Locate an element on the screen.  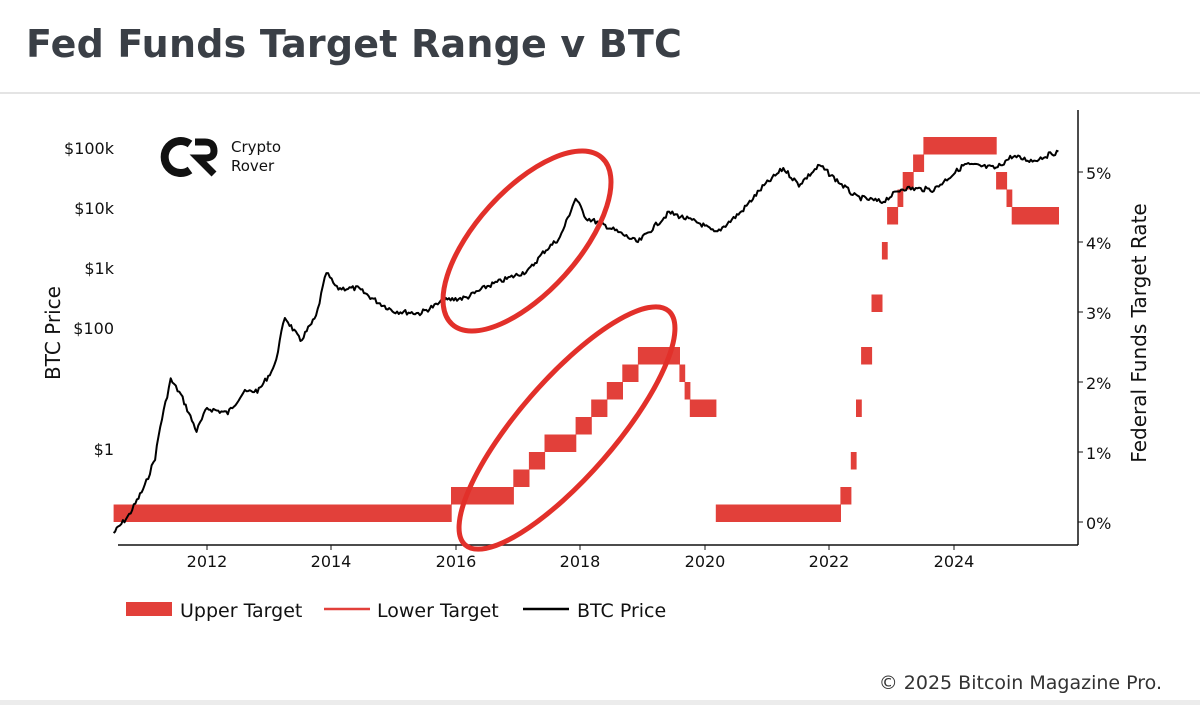
legend: Upper Target Lower Target BTC Price is located at coordinates (396, 611).